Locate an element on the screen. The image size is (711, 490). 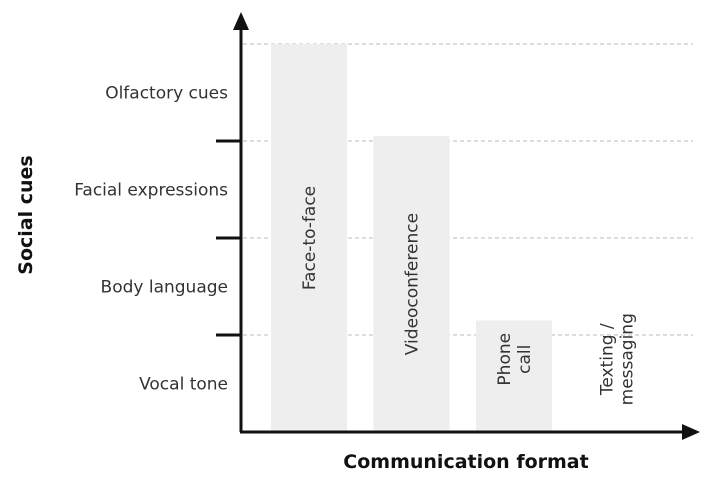
svg-text: Texting /messaging is located at coordinates (618, 359).